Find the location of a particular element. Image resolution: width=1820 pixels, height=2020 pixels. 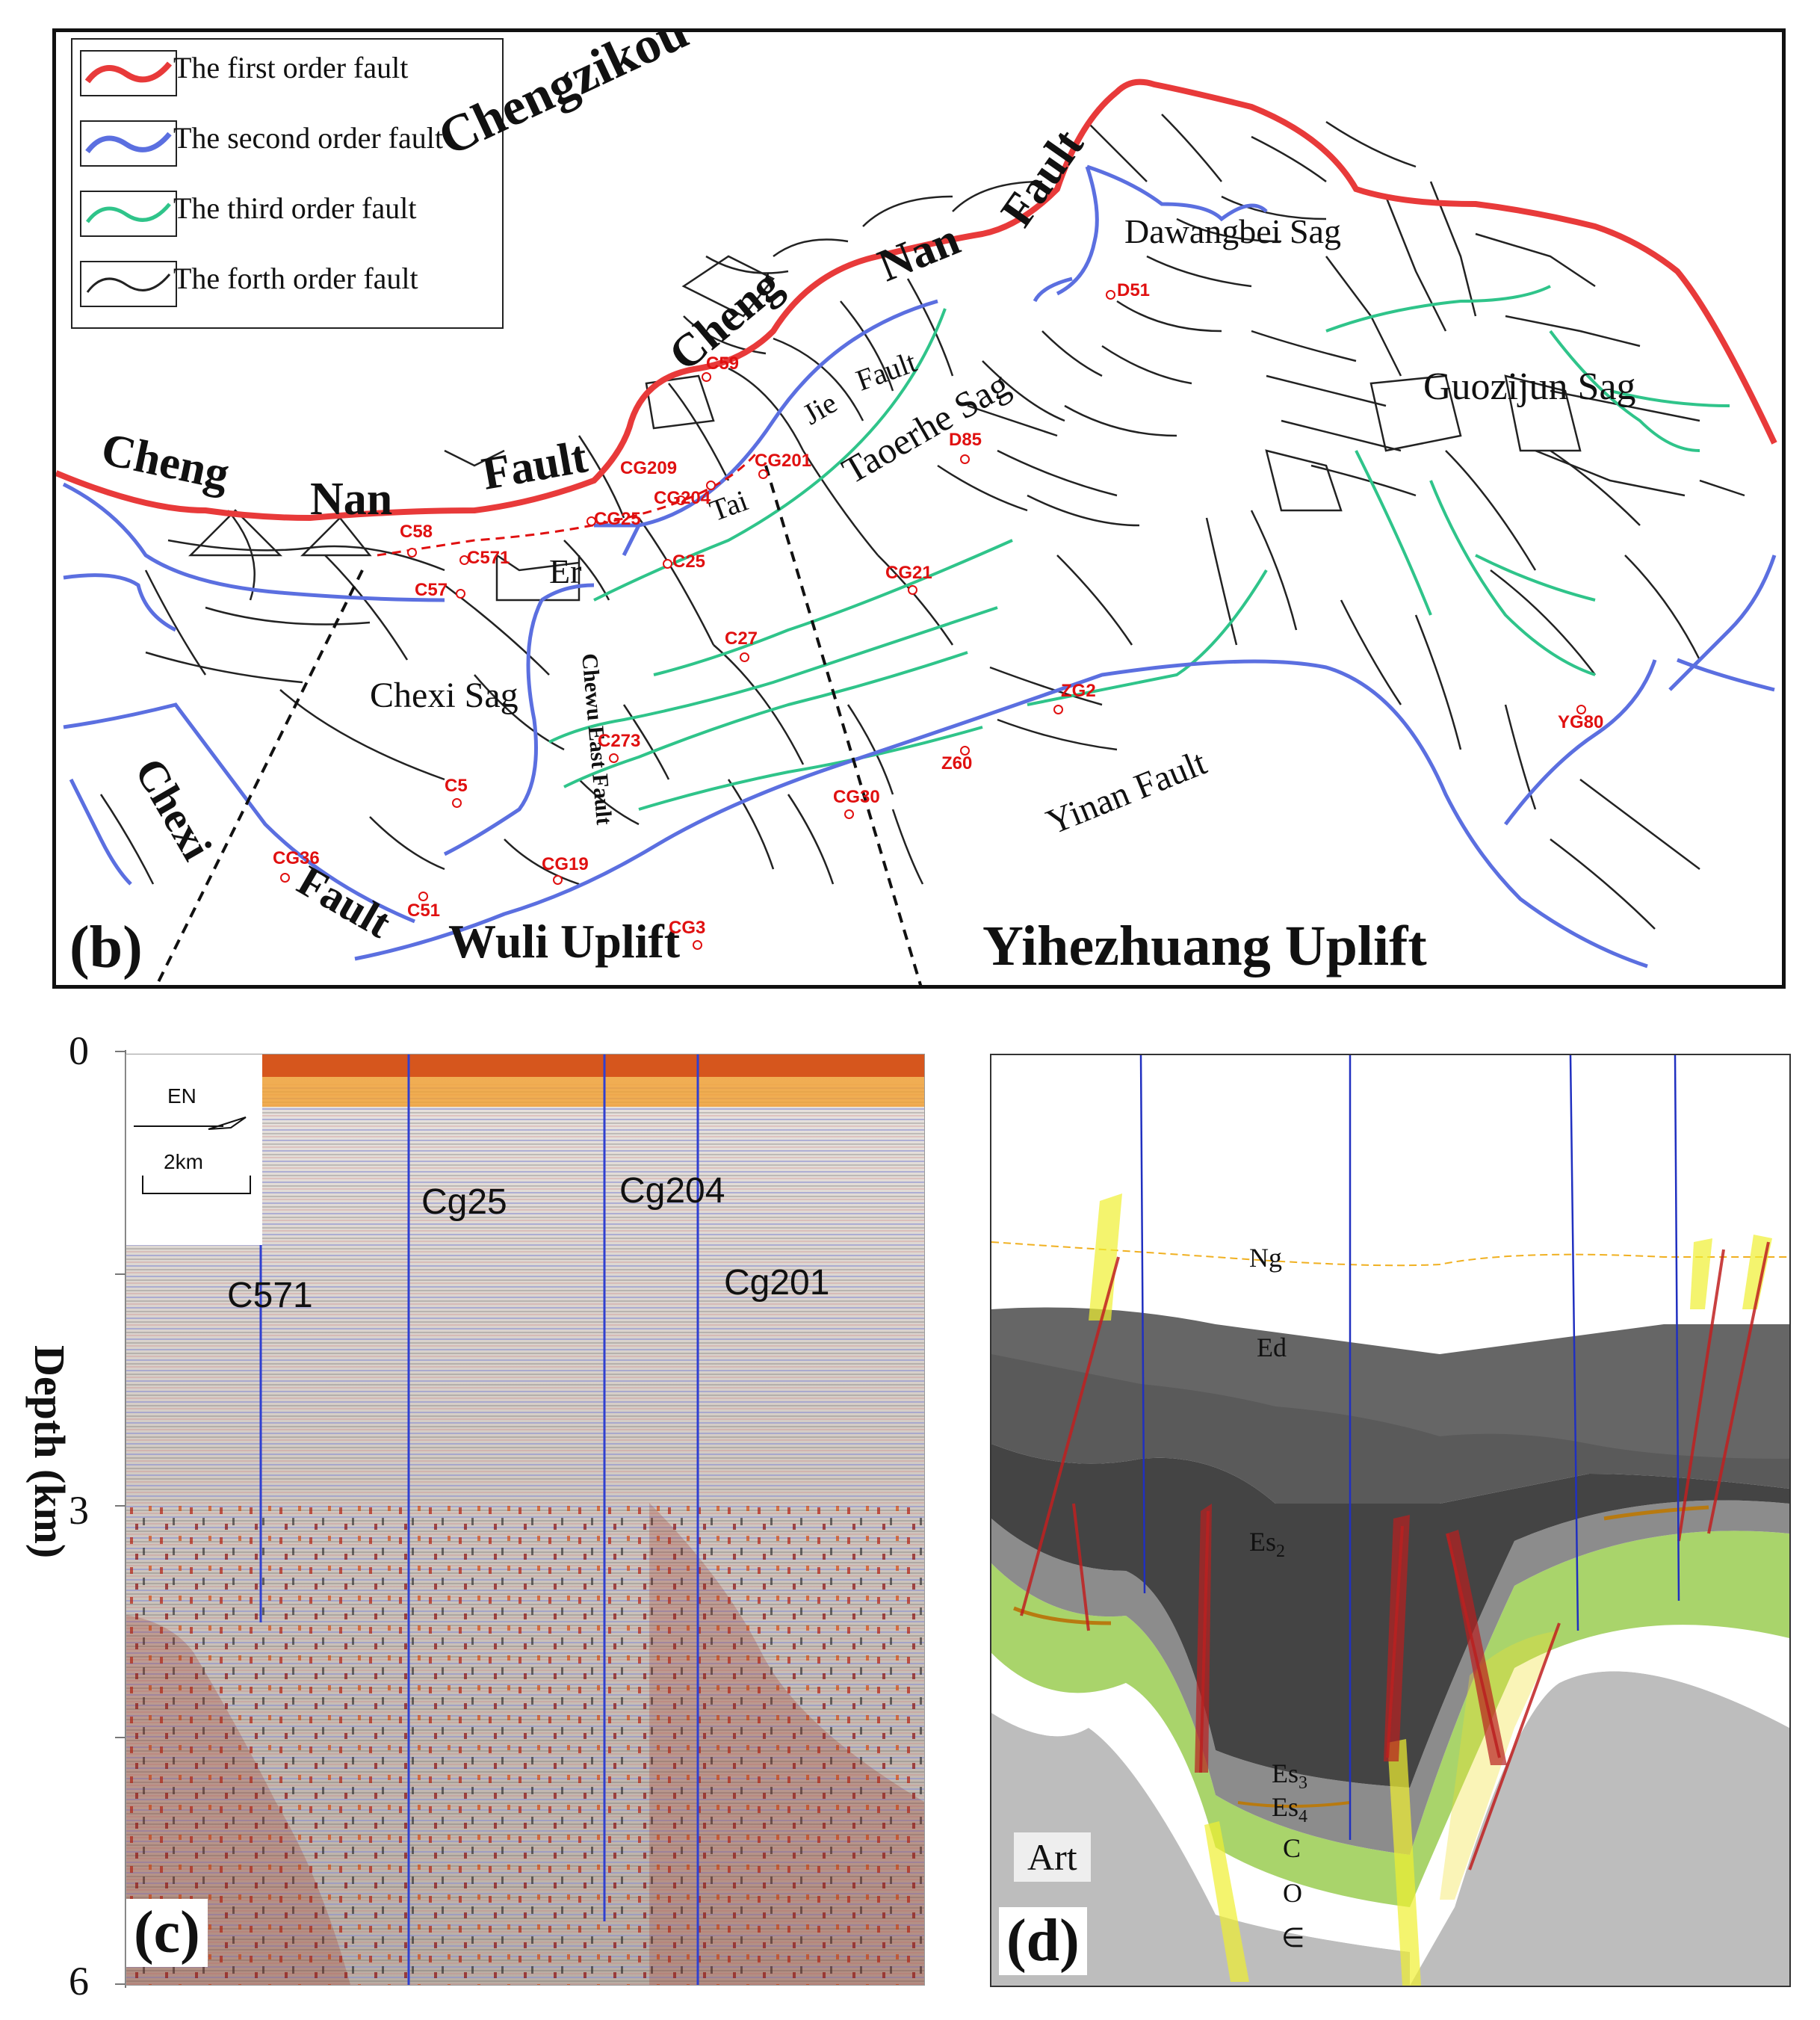

orientation-label: EN is located at coordinates (181, 1096).